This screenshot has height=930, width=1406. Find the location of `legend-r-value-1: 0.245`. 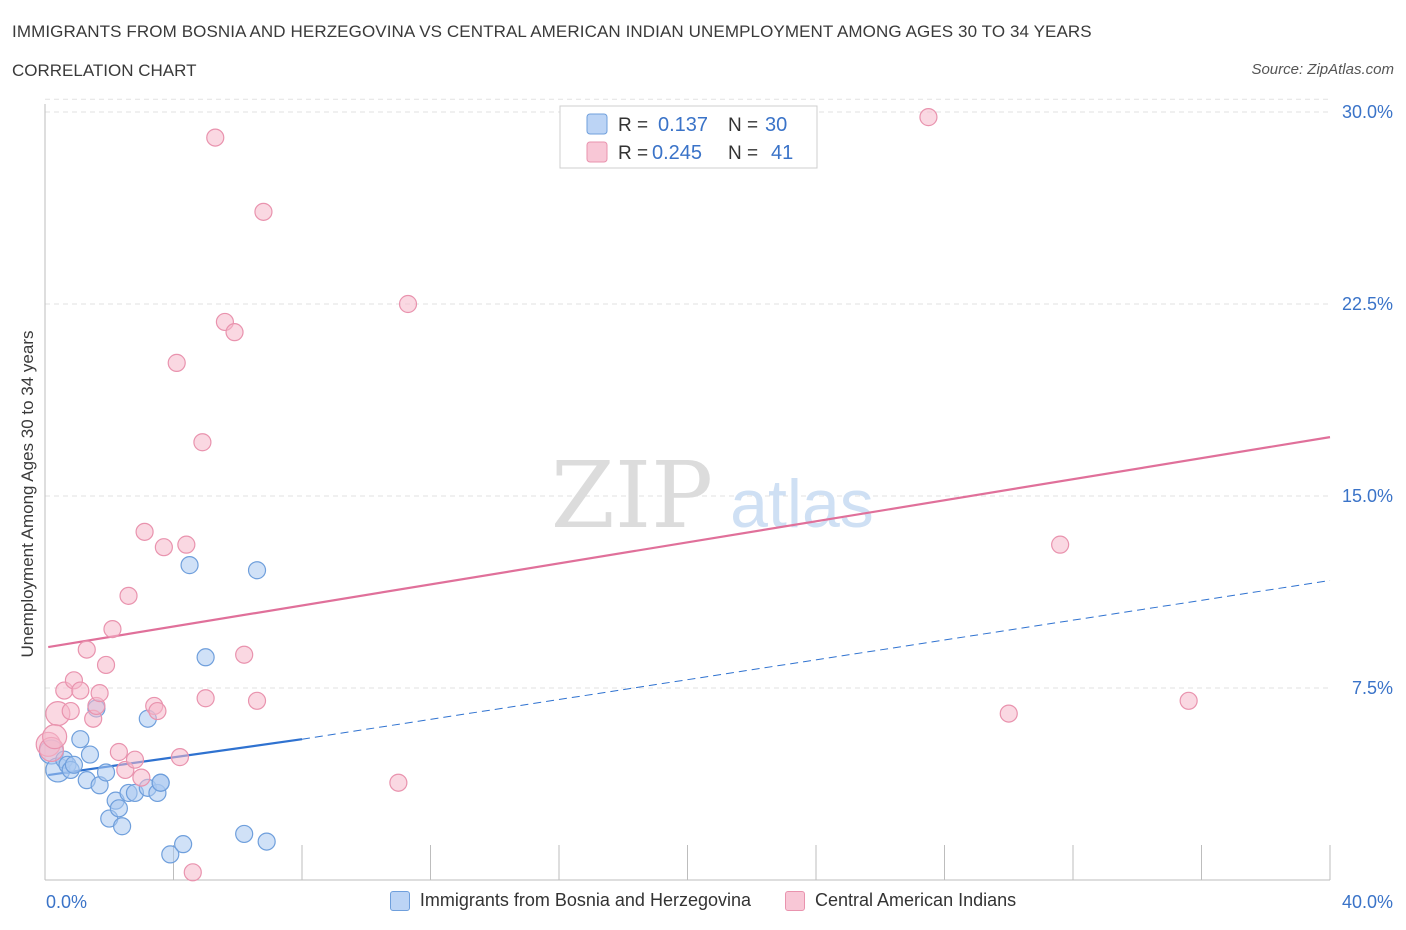

legend-r-value-1: 0.245 is located at coordinates (677, 153).